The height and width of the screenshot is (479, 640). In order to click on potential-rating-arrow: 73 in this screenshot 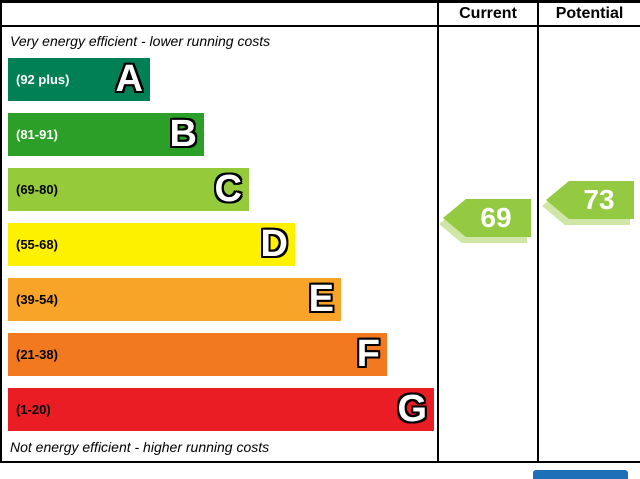, I will do `click(588, 203)`.